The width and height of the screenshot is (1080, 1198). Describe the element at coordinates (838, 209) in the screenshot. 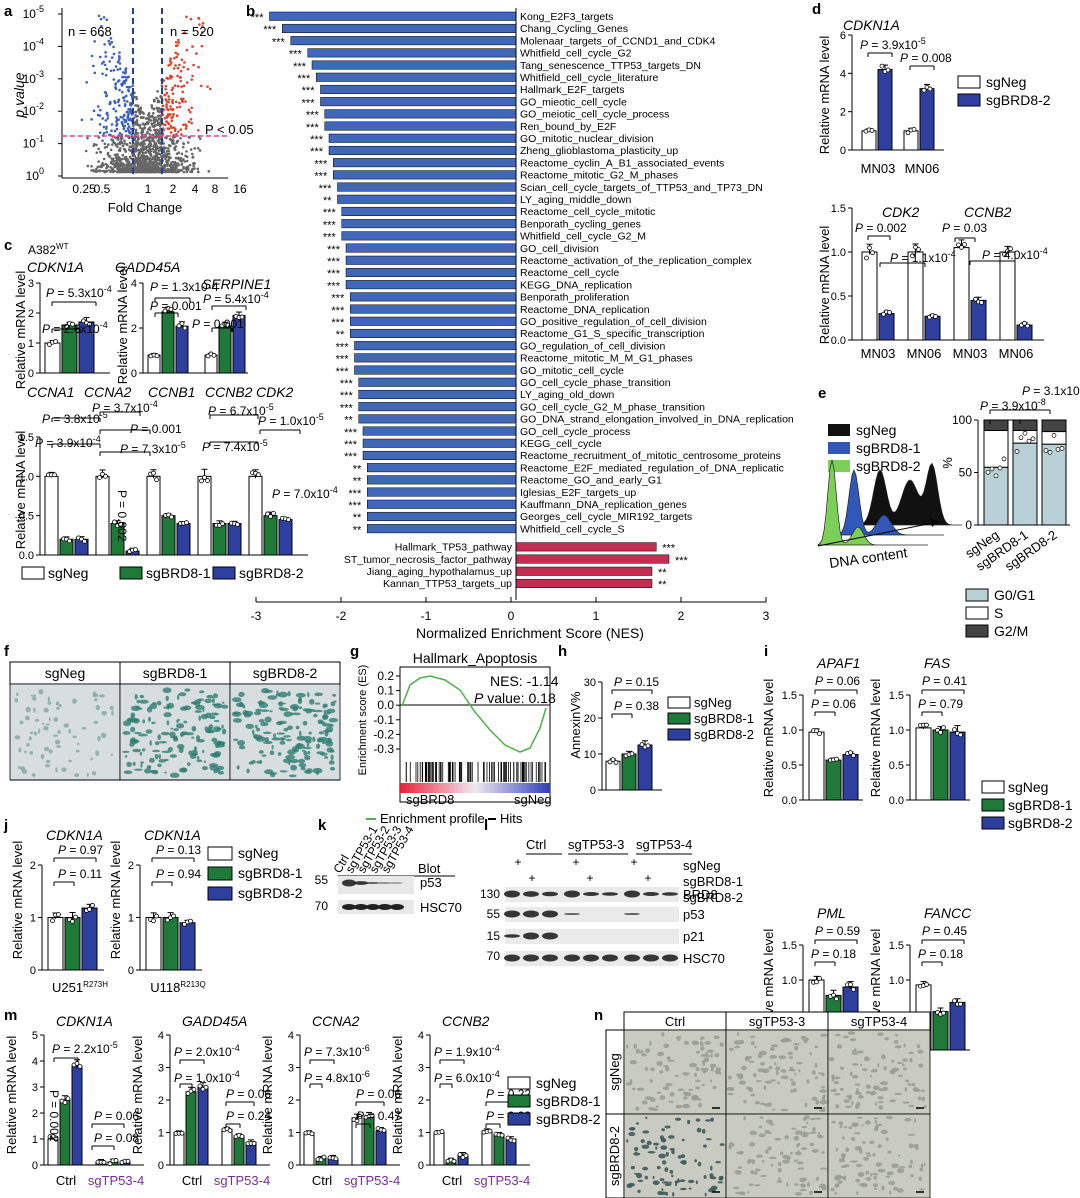

I see `d-bottom-ytick-label: 1.5` at that location.